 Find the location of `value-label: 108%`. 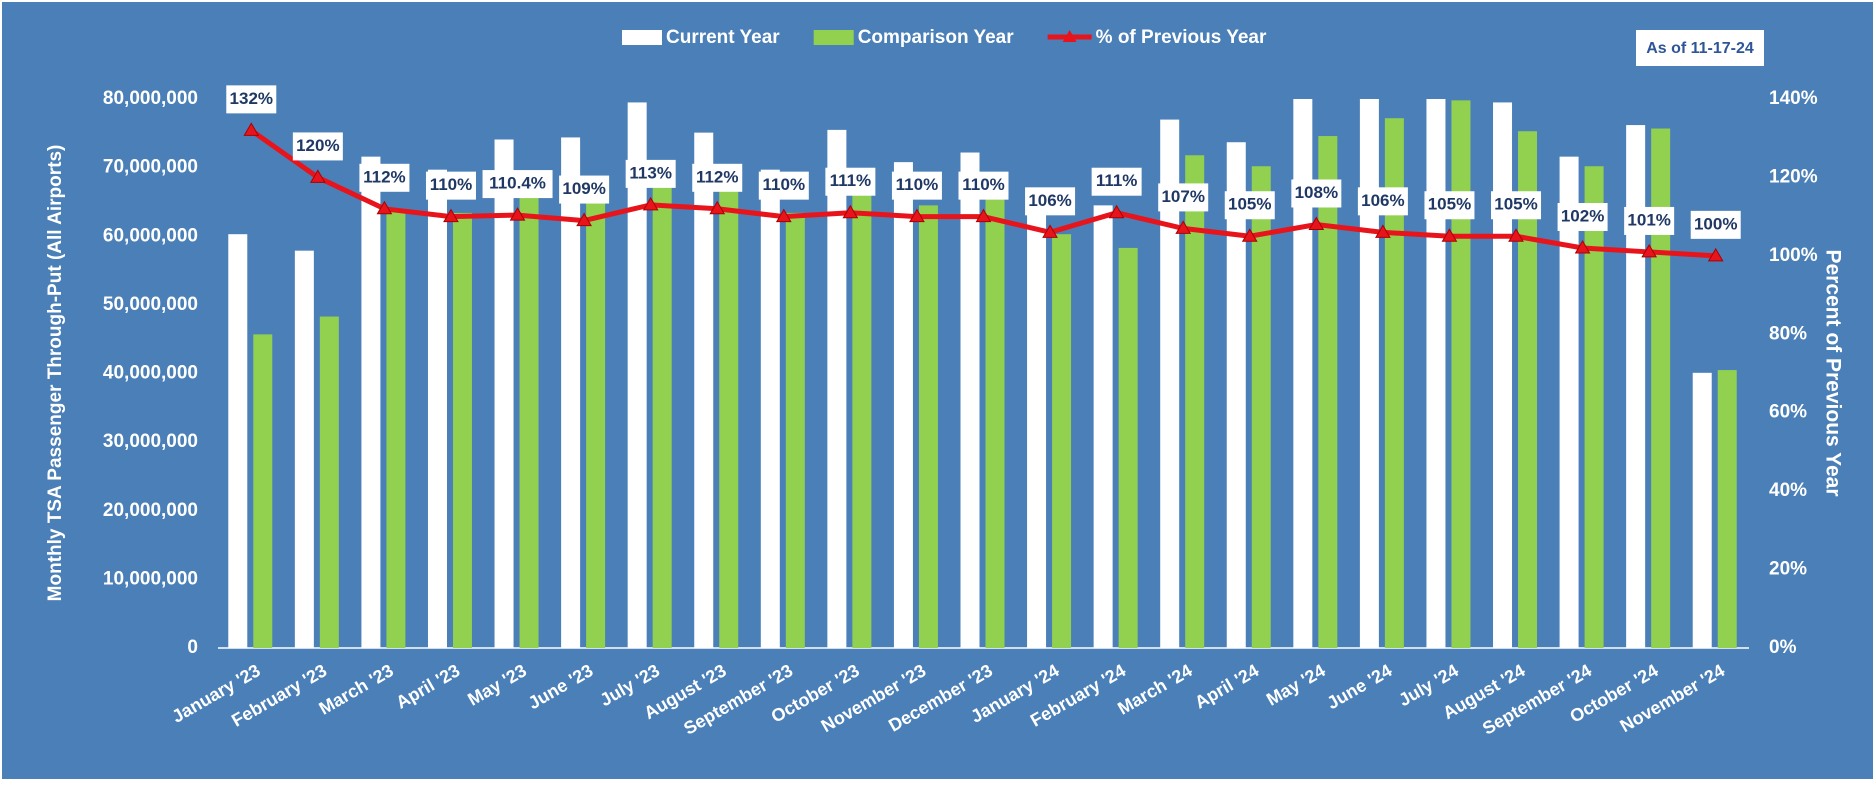

value-label: 108% is located at coordinates (1316, 192).